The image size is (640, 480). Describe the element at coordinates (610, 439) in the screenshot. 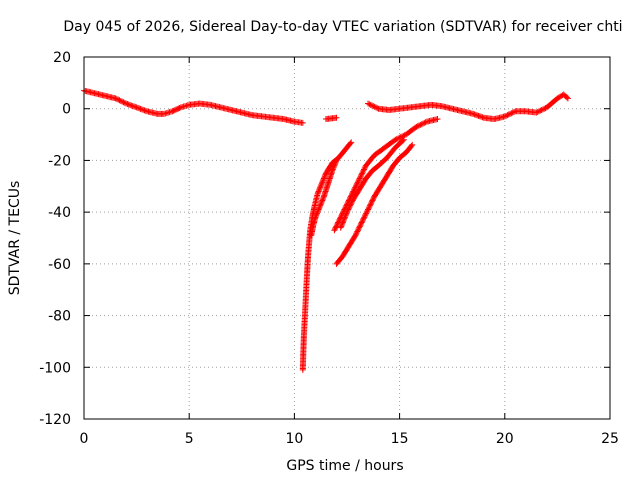

I see `x-tick-label: 25` at that location.